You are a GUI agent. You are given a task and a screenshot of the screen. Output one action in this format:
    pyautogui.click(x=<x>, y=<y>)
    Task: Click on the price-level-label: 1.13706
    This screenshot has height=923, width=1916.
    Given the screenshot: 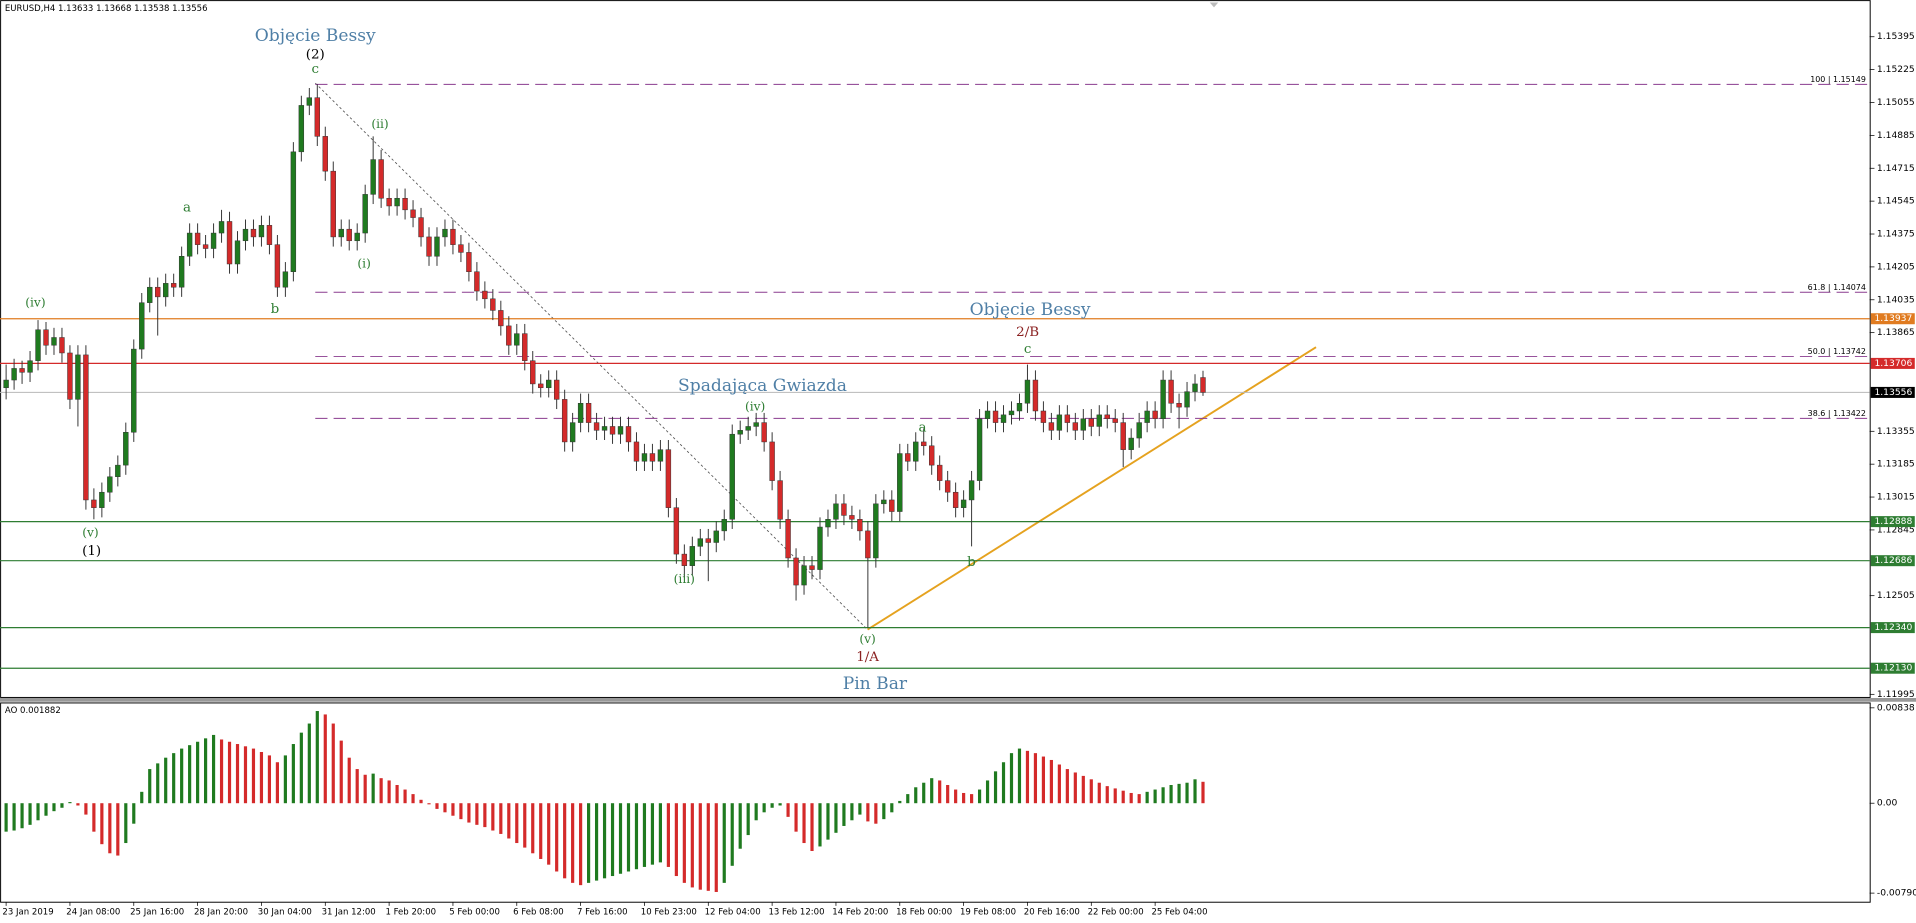 What is the action you would take?
    pyautogui.click(x=1893, y=363)
    